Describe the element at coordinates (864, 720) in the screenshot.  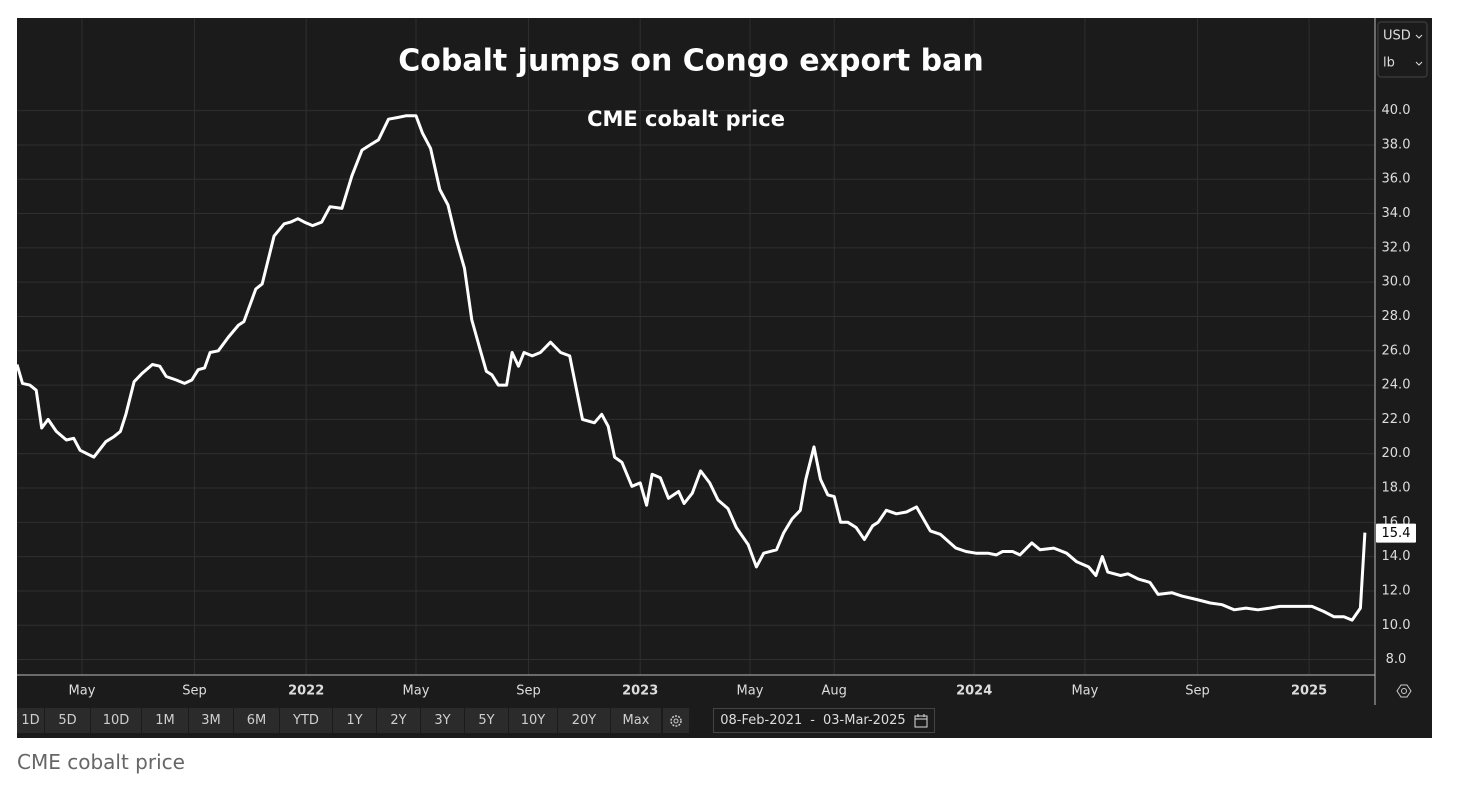
I see `date-to: 03-Mar-2025` at that location.